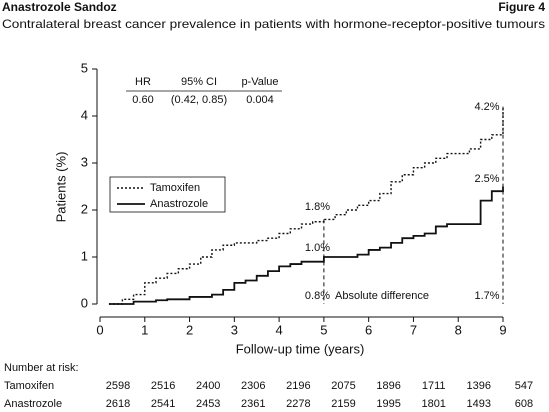 The height and width of the screenshot is (412, 549). I want to click on x-tick-label: 1, so click(144, 329).